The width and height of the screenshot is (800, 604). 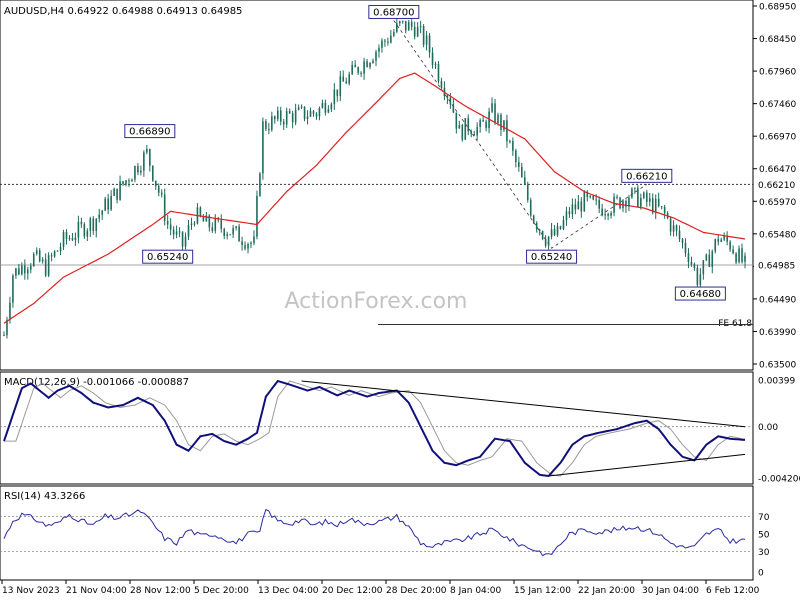 What do you see at coordinates (352, 591) in the screenshot?
I see `time-tick-label: 20 Dec 12:00` at bounding box center [352, 591].